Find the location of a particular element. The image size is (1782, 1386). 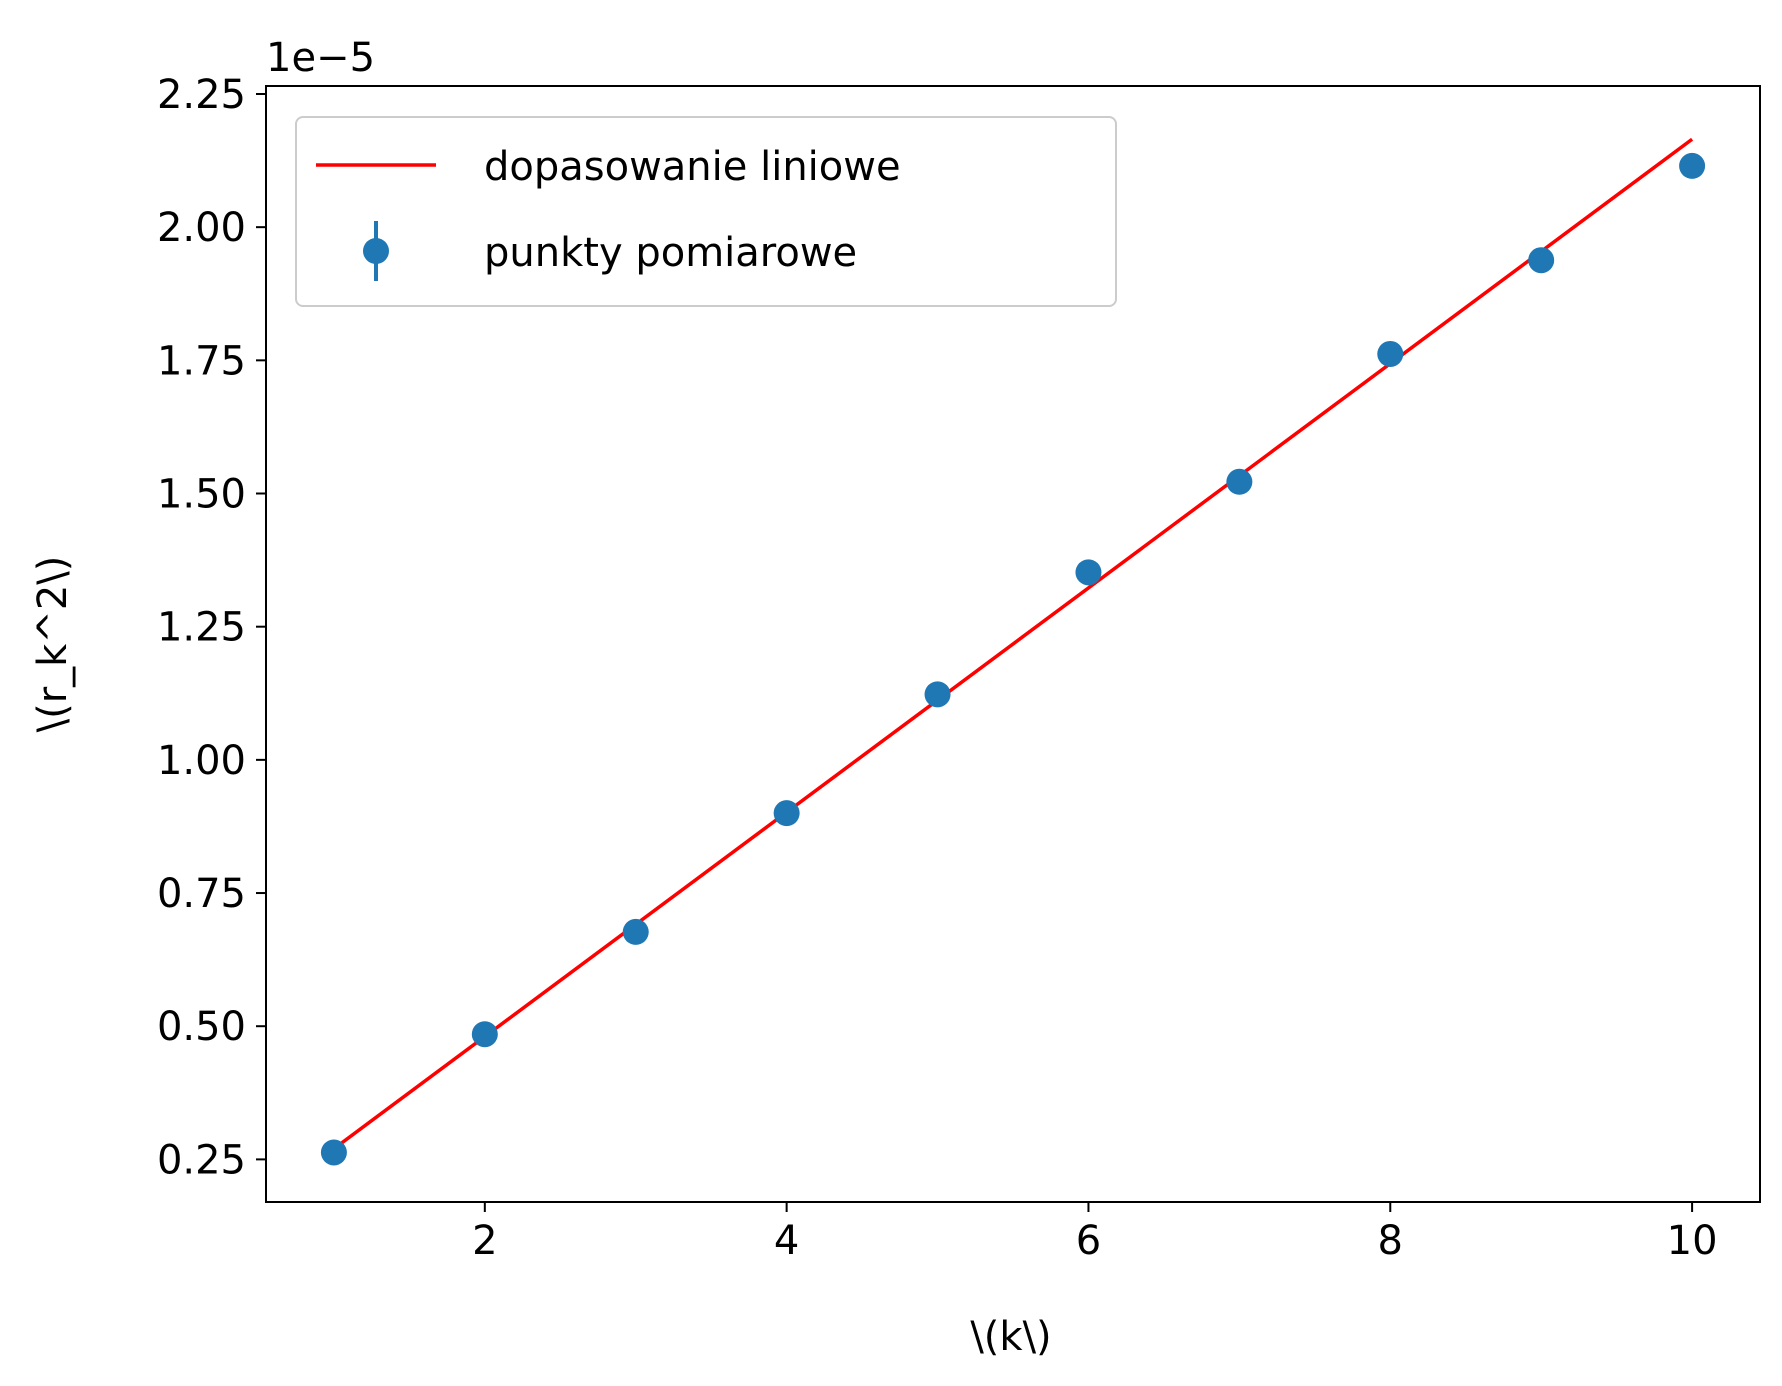

legend-box is located at coordinates (706, 211).